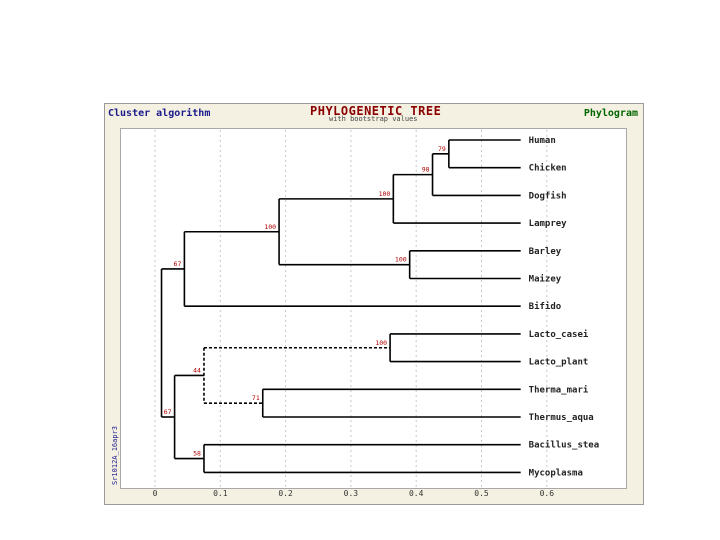 The image size is (720, 540). What do you see at coordinates (197, 454) in the screenshot?
I see `bootstrap-value: 58` at bounding box center [197, 454].